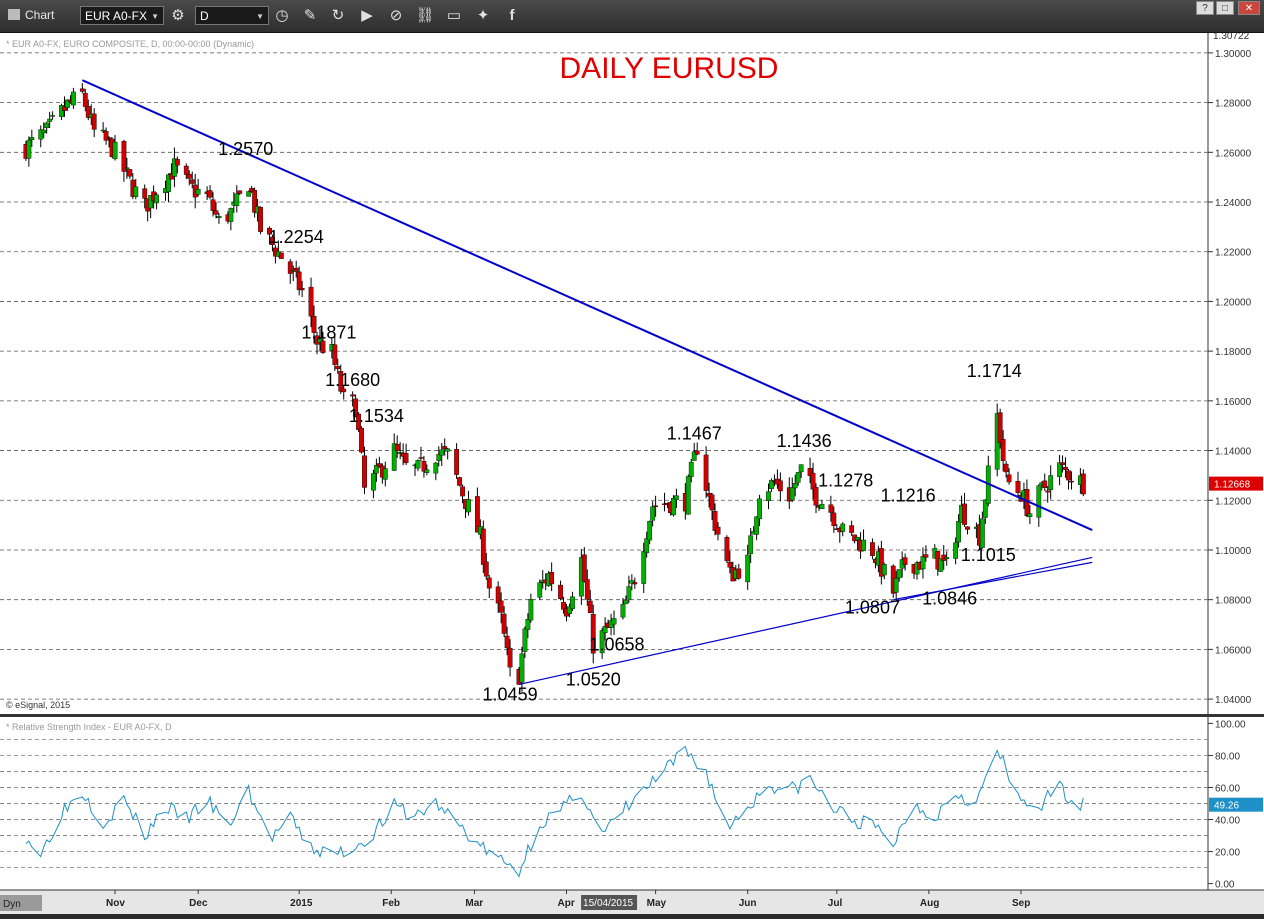  I want to click on compass-icon: ⊘, so click(396, 15).